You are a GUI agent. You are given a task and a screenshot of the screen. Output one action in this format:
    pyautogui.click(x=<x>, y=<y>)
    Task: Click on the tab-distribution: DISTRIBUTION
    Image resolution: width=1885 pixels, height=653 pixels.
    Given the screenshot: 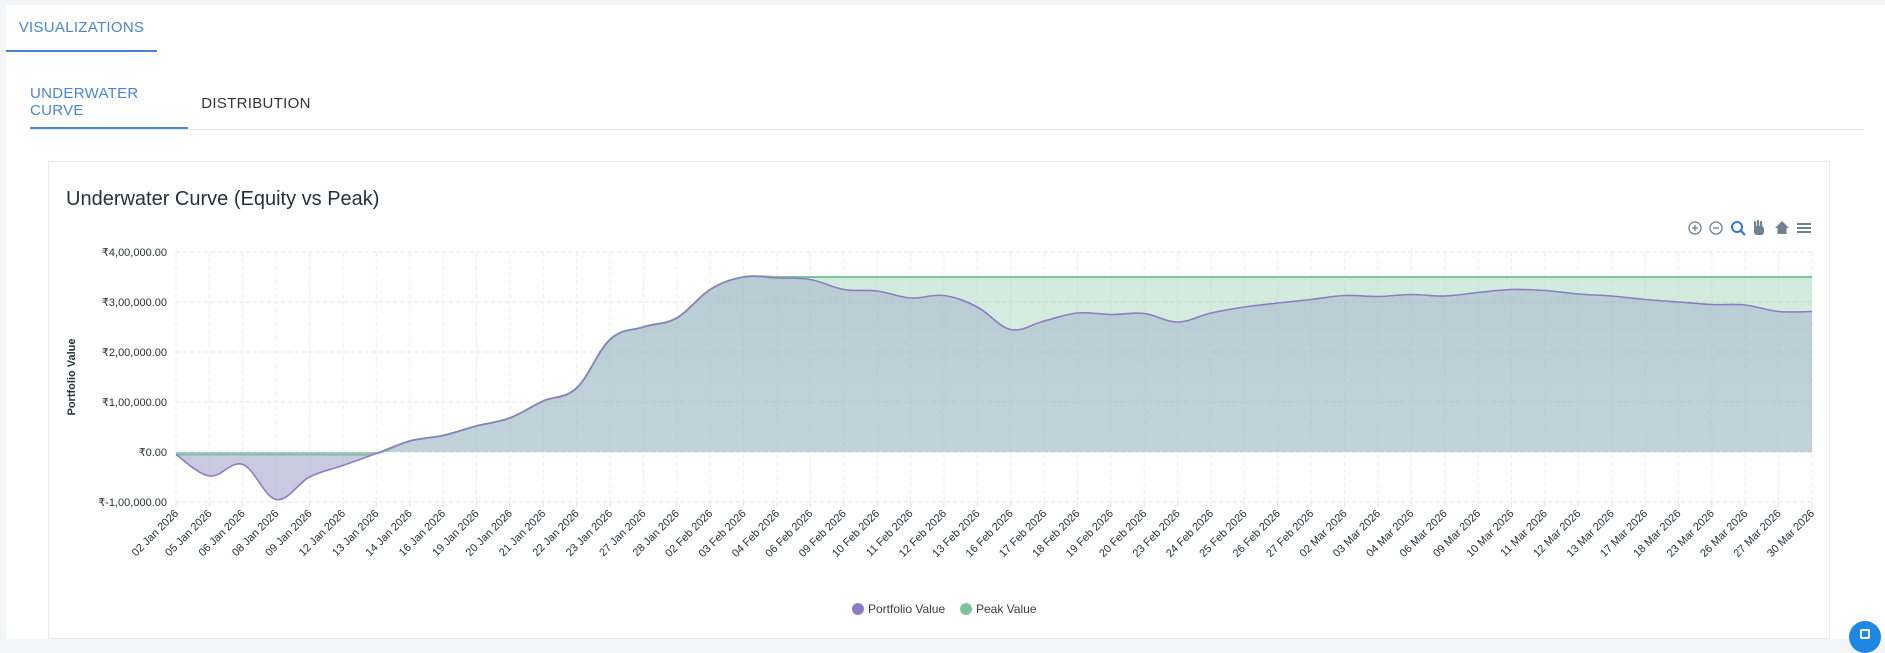 What is the action you would take?
    pyautogui.click(x=256, y=103)
    